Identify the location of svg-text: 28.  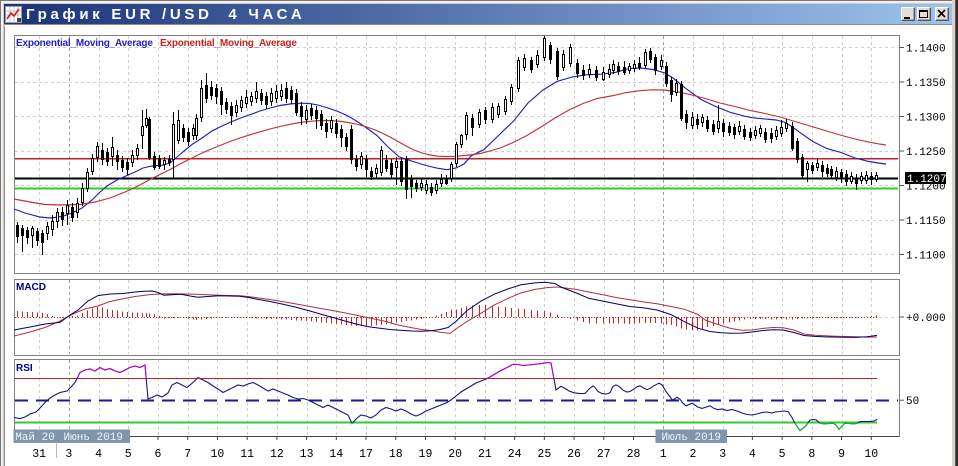
(634, 454).